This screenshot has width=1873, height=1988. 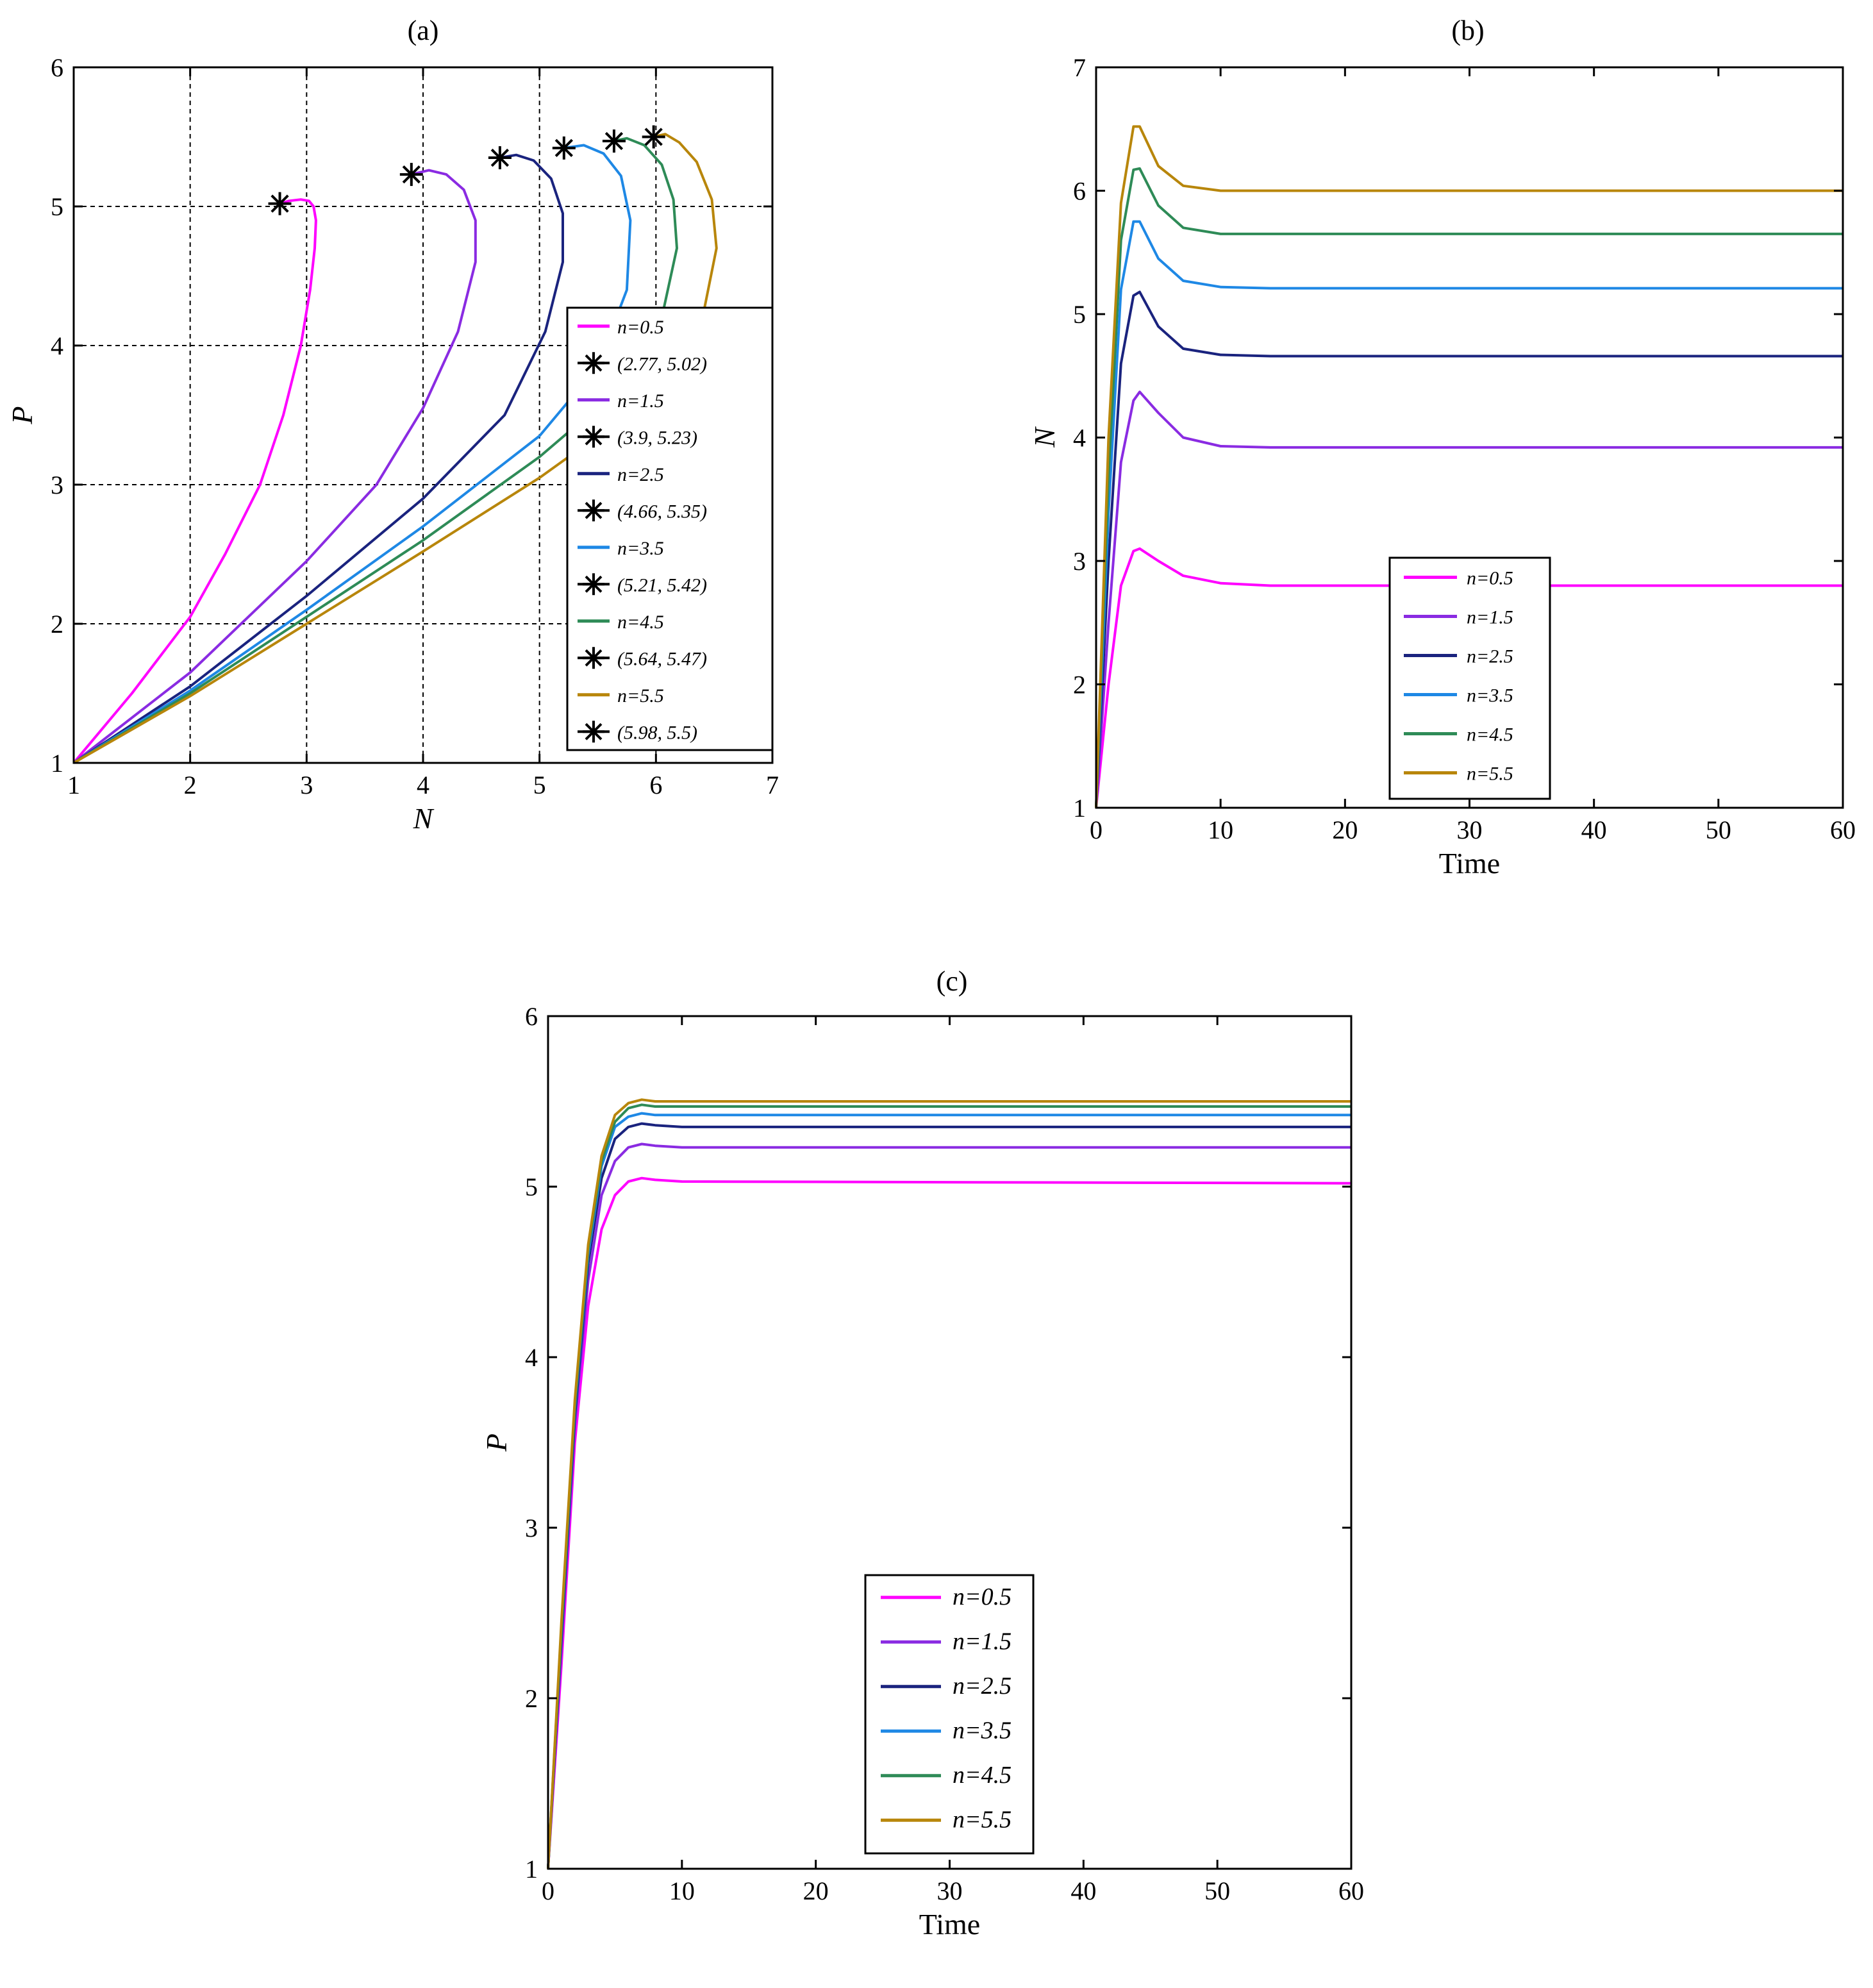 I want to click on y-axis-label: N, so click(x=1044, y=437).